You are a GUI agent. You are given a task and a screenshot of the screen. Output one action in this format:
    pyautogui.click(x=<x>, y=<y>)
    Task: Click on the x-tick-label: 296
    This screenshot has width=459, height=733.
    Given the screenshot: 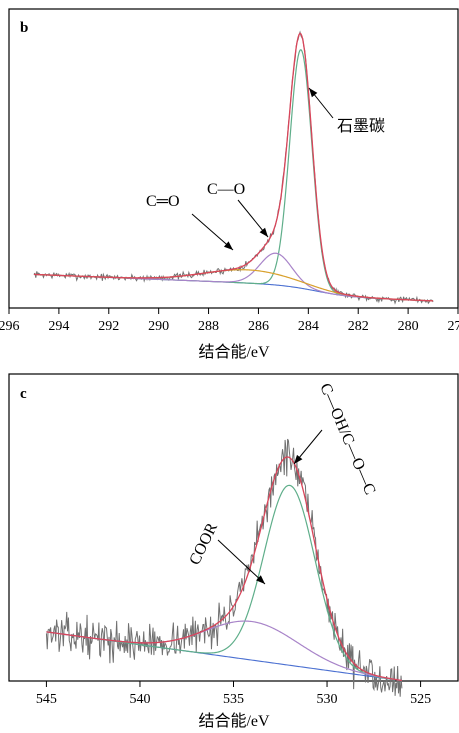 What is the action you would take?
    pyautogui.click(x=10, y=326)
    